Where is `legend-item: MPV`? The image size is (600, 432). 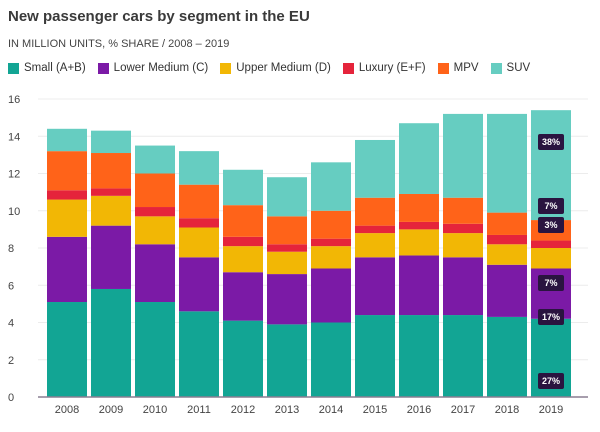
legend-item: MPV is located at coordinates (458, 68).